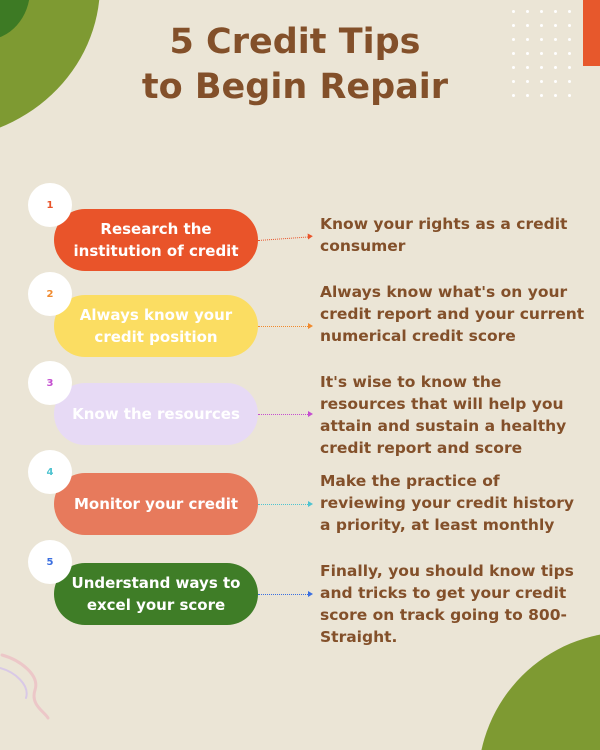 This screenshot has width=600, height=750. What do you see at coordinates (295, 42) in the screenshot?
I see `title-line-1: 5 Credit Tips` at bounding box center [295, 42].